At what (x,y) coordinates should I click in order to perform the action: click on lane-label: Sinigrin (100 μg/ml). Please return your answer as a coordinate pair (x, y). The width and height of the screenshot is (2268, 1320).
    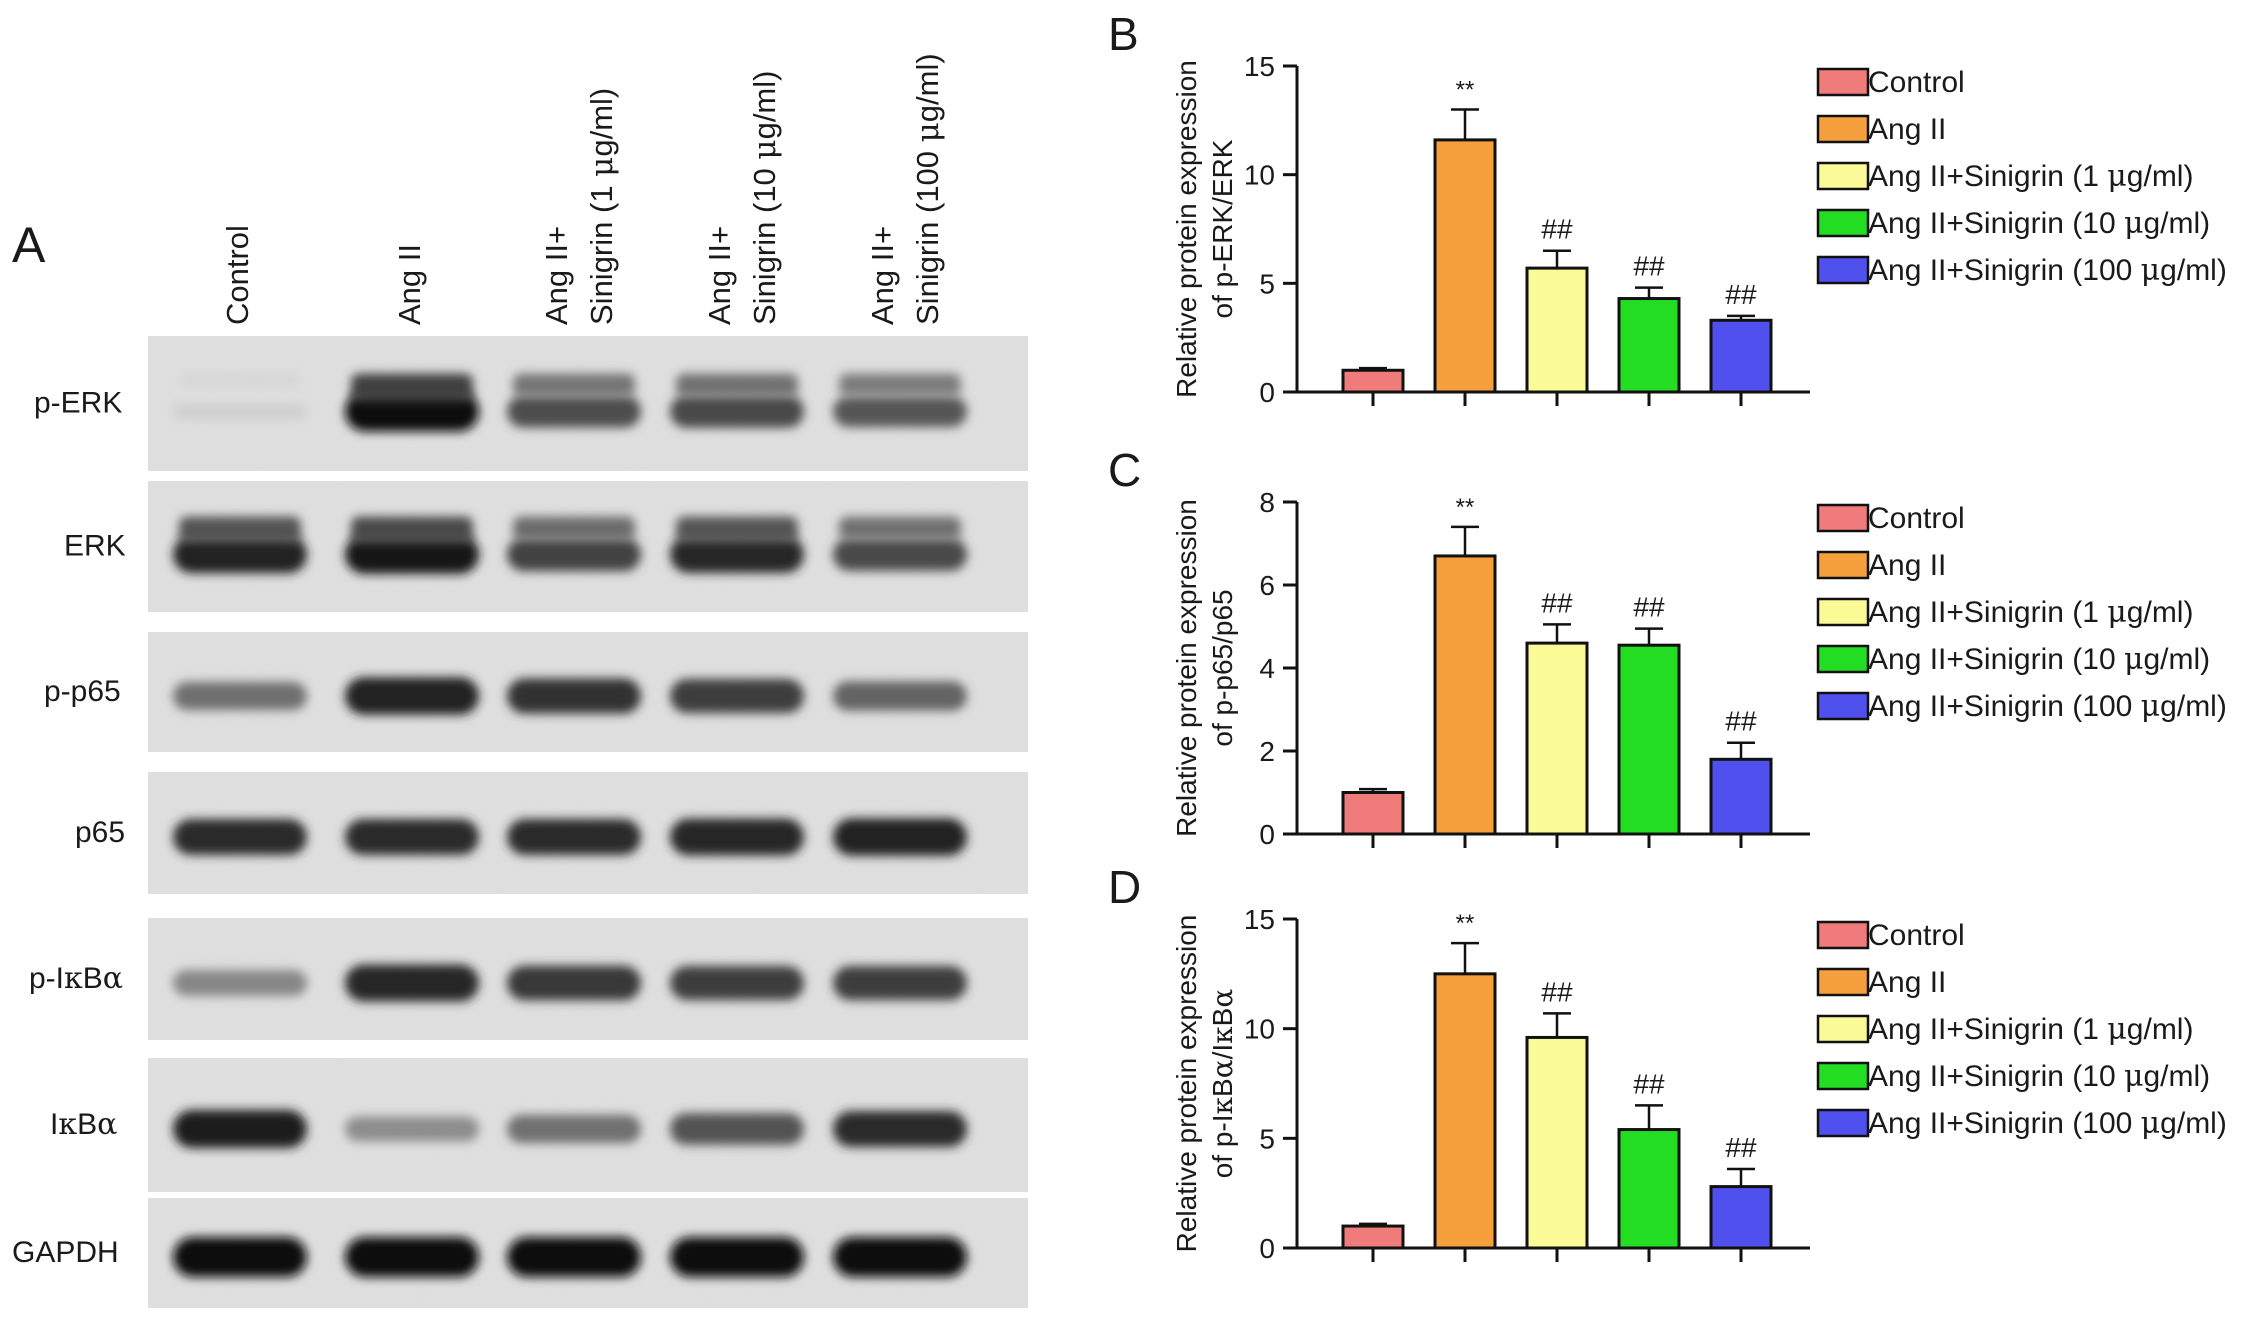
    Looking at the image, I should click on (928, 189).